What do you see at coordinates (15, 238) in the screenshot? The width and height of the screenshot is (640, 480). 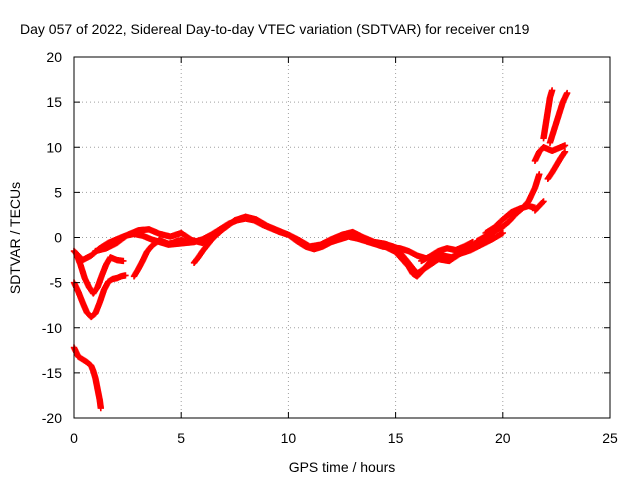 I see `y-axis-title: SDTVAR / TECUs` at bounding box center [15, 238].